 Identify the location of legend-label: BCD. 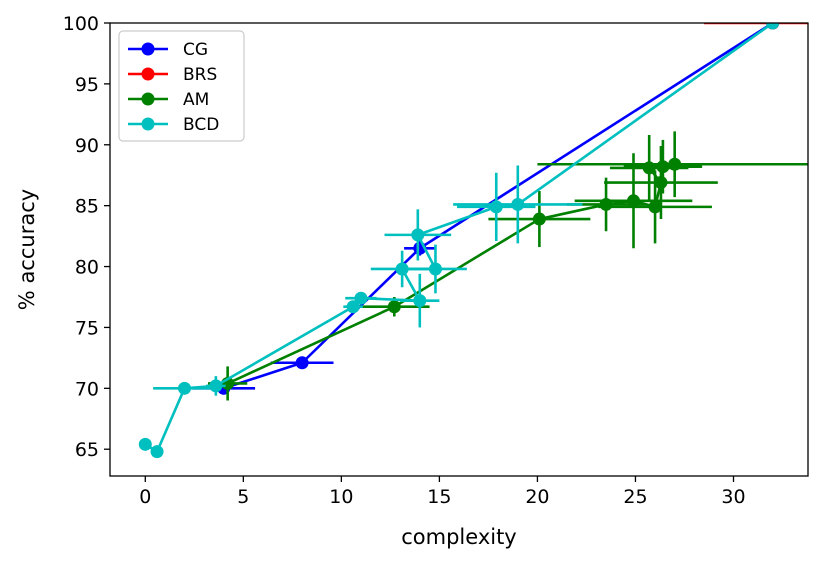
(201, 125).